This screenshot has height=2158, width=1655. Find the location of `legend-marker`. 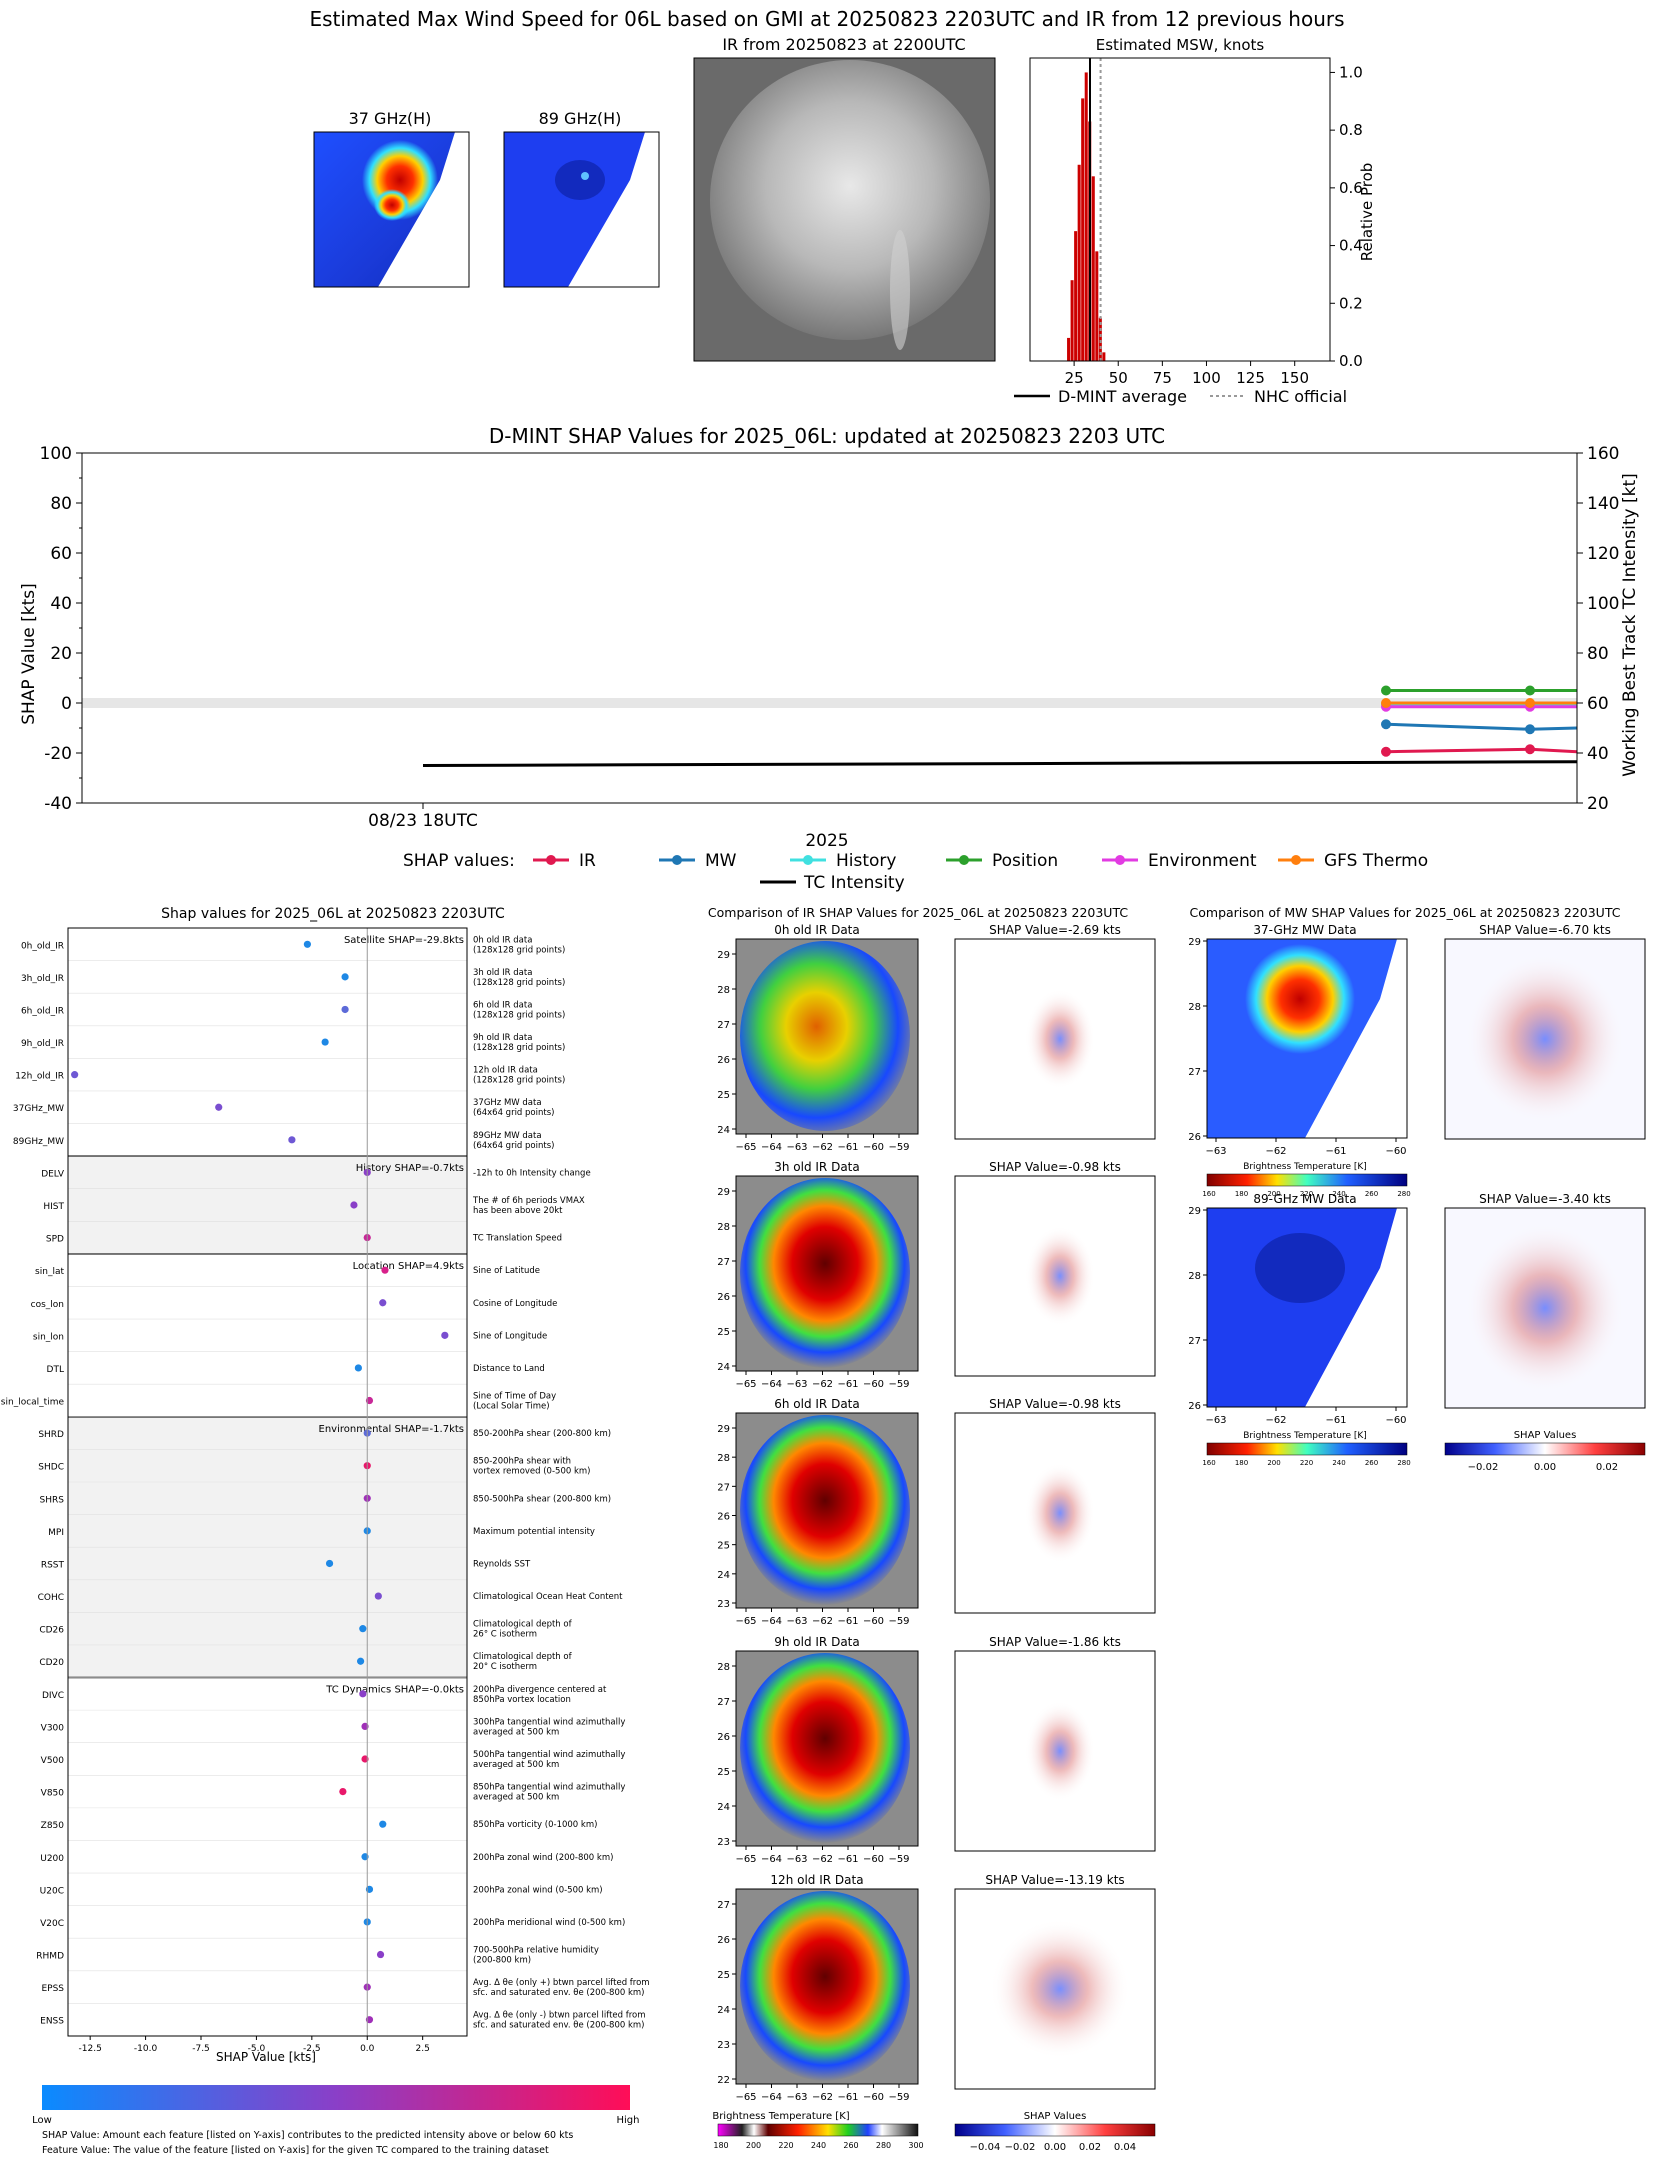

legend-marker is located at coordinates (551, 860).